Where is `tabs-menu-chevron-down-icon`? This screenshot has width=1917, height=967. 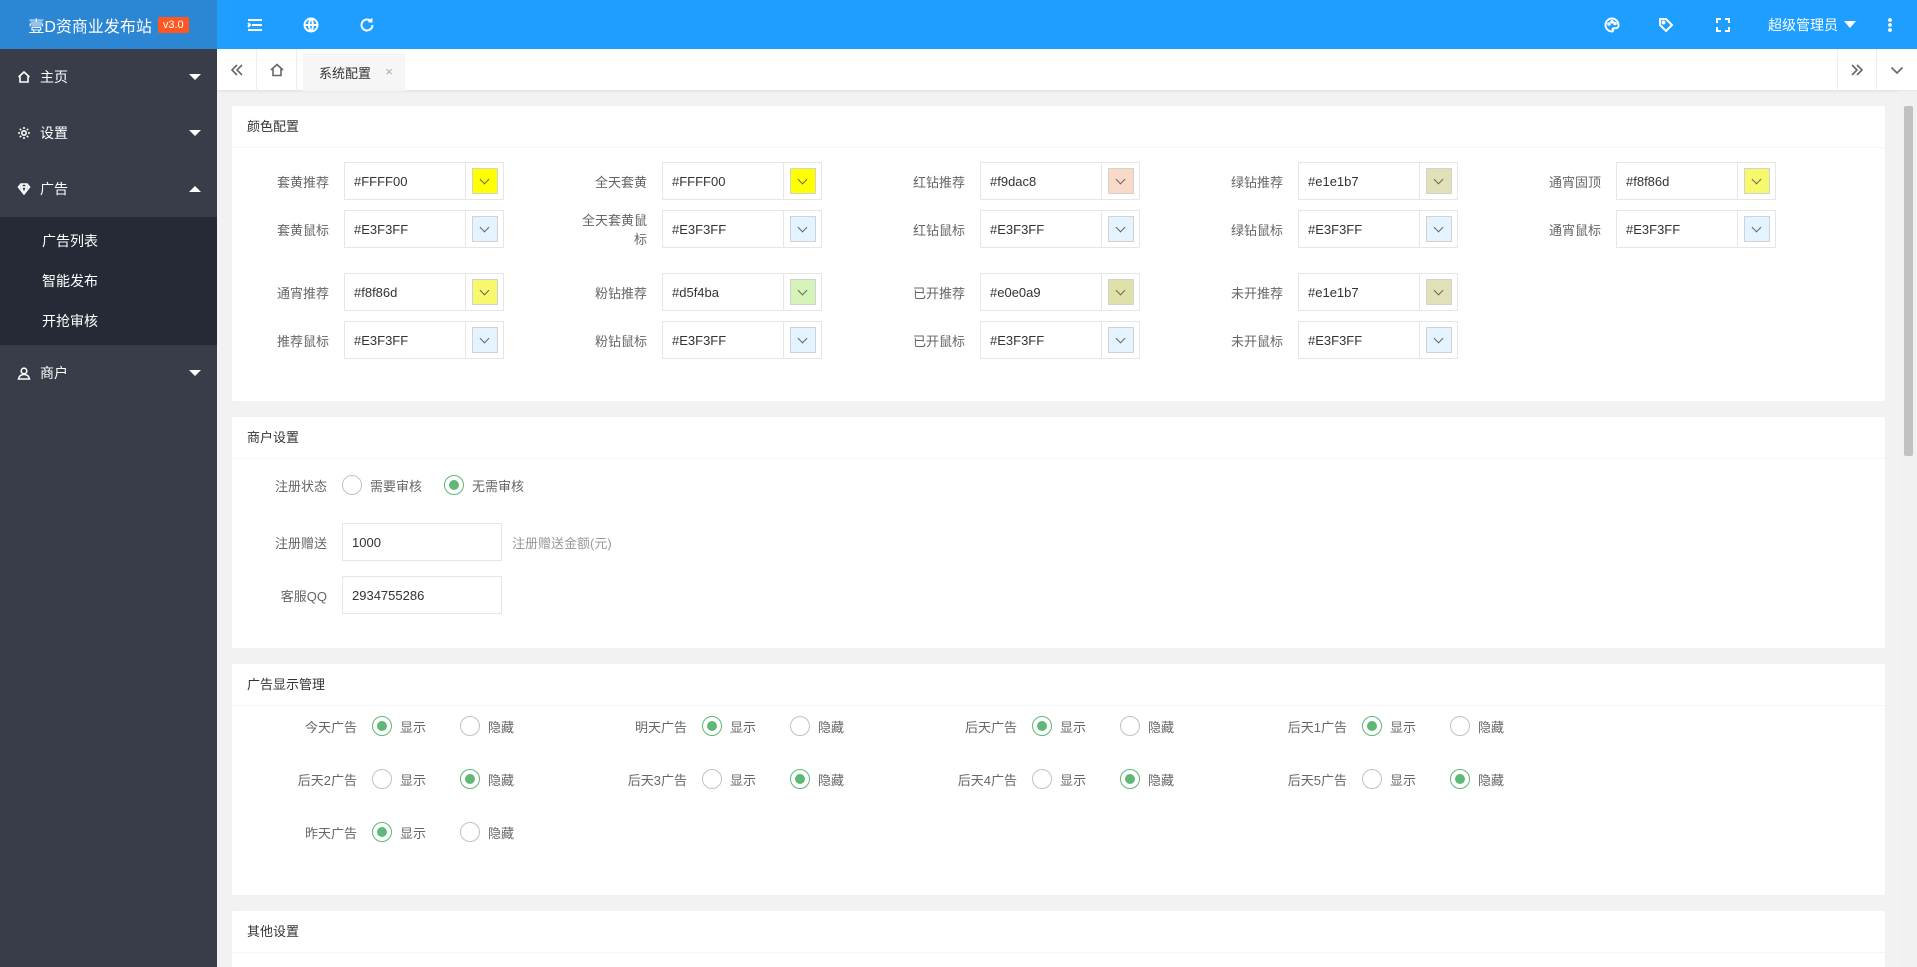 tabs-menu-chevron-down-icon is located at coordinates (1897, 70).